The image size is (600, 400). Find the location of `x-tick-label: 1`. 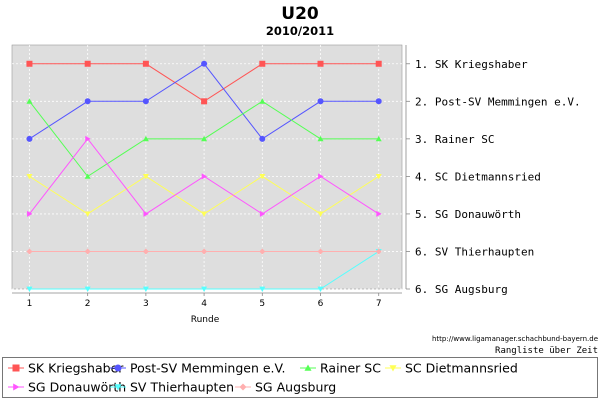

x-tick-label: 1 is located at coordinates (30, 304).